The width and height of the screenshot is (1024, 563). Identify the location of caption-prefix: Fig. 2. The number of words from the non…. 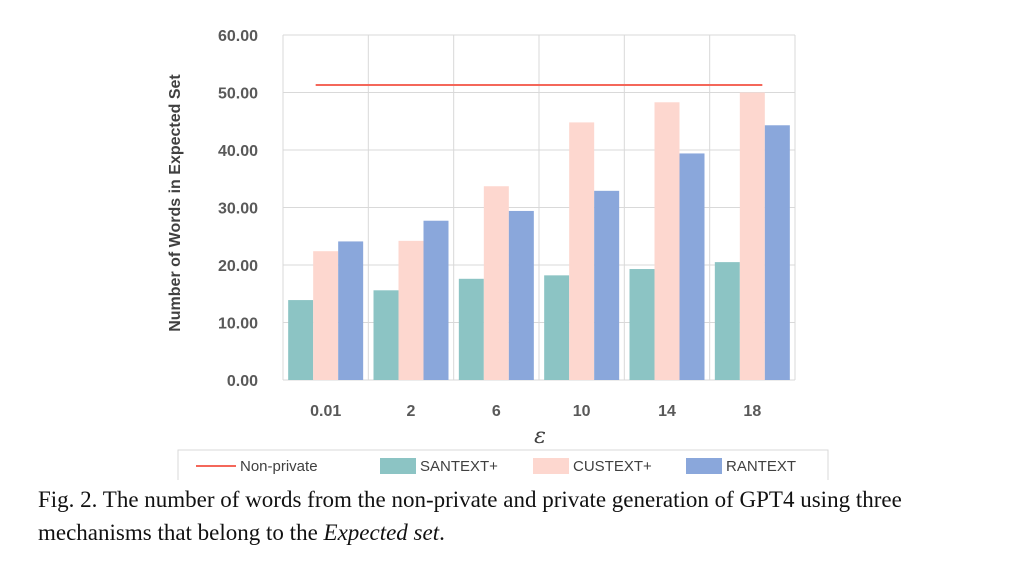
(470, 516).